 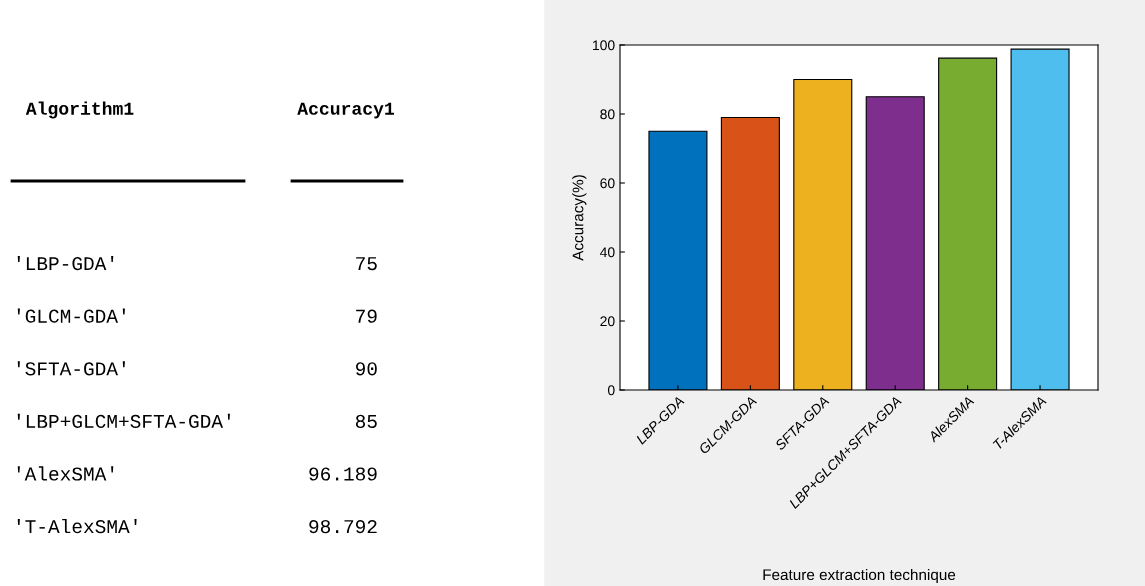 I want to click on text: 85, so click(x=366, y=421).